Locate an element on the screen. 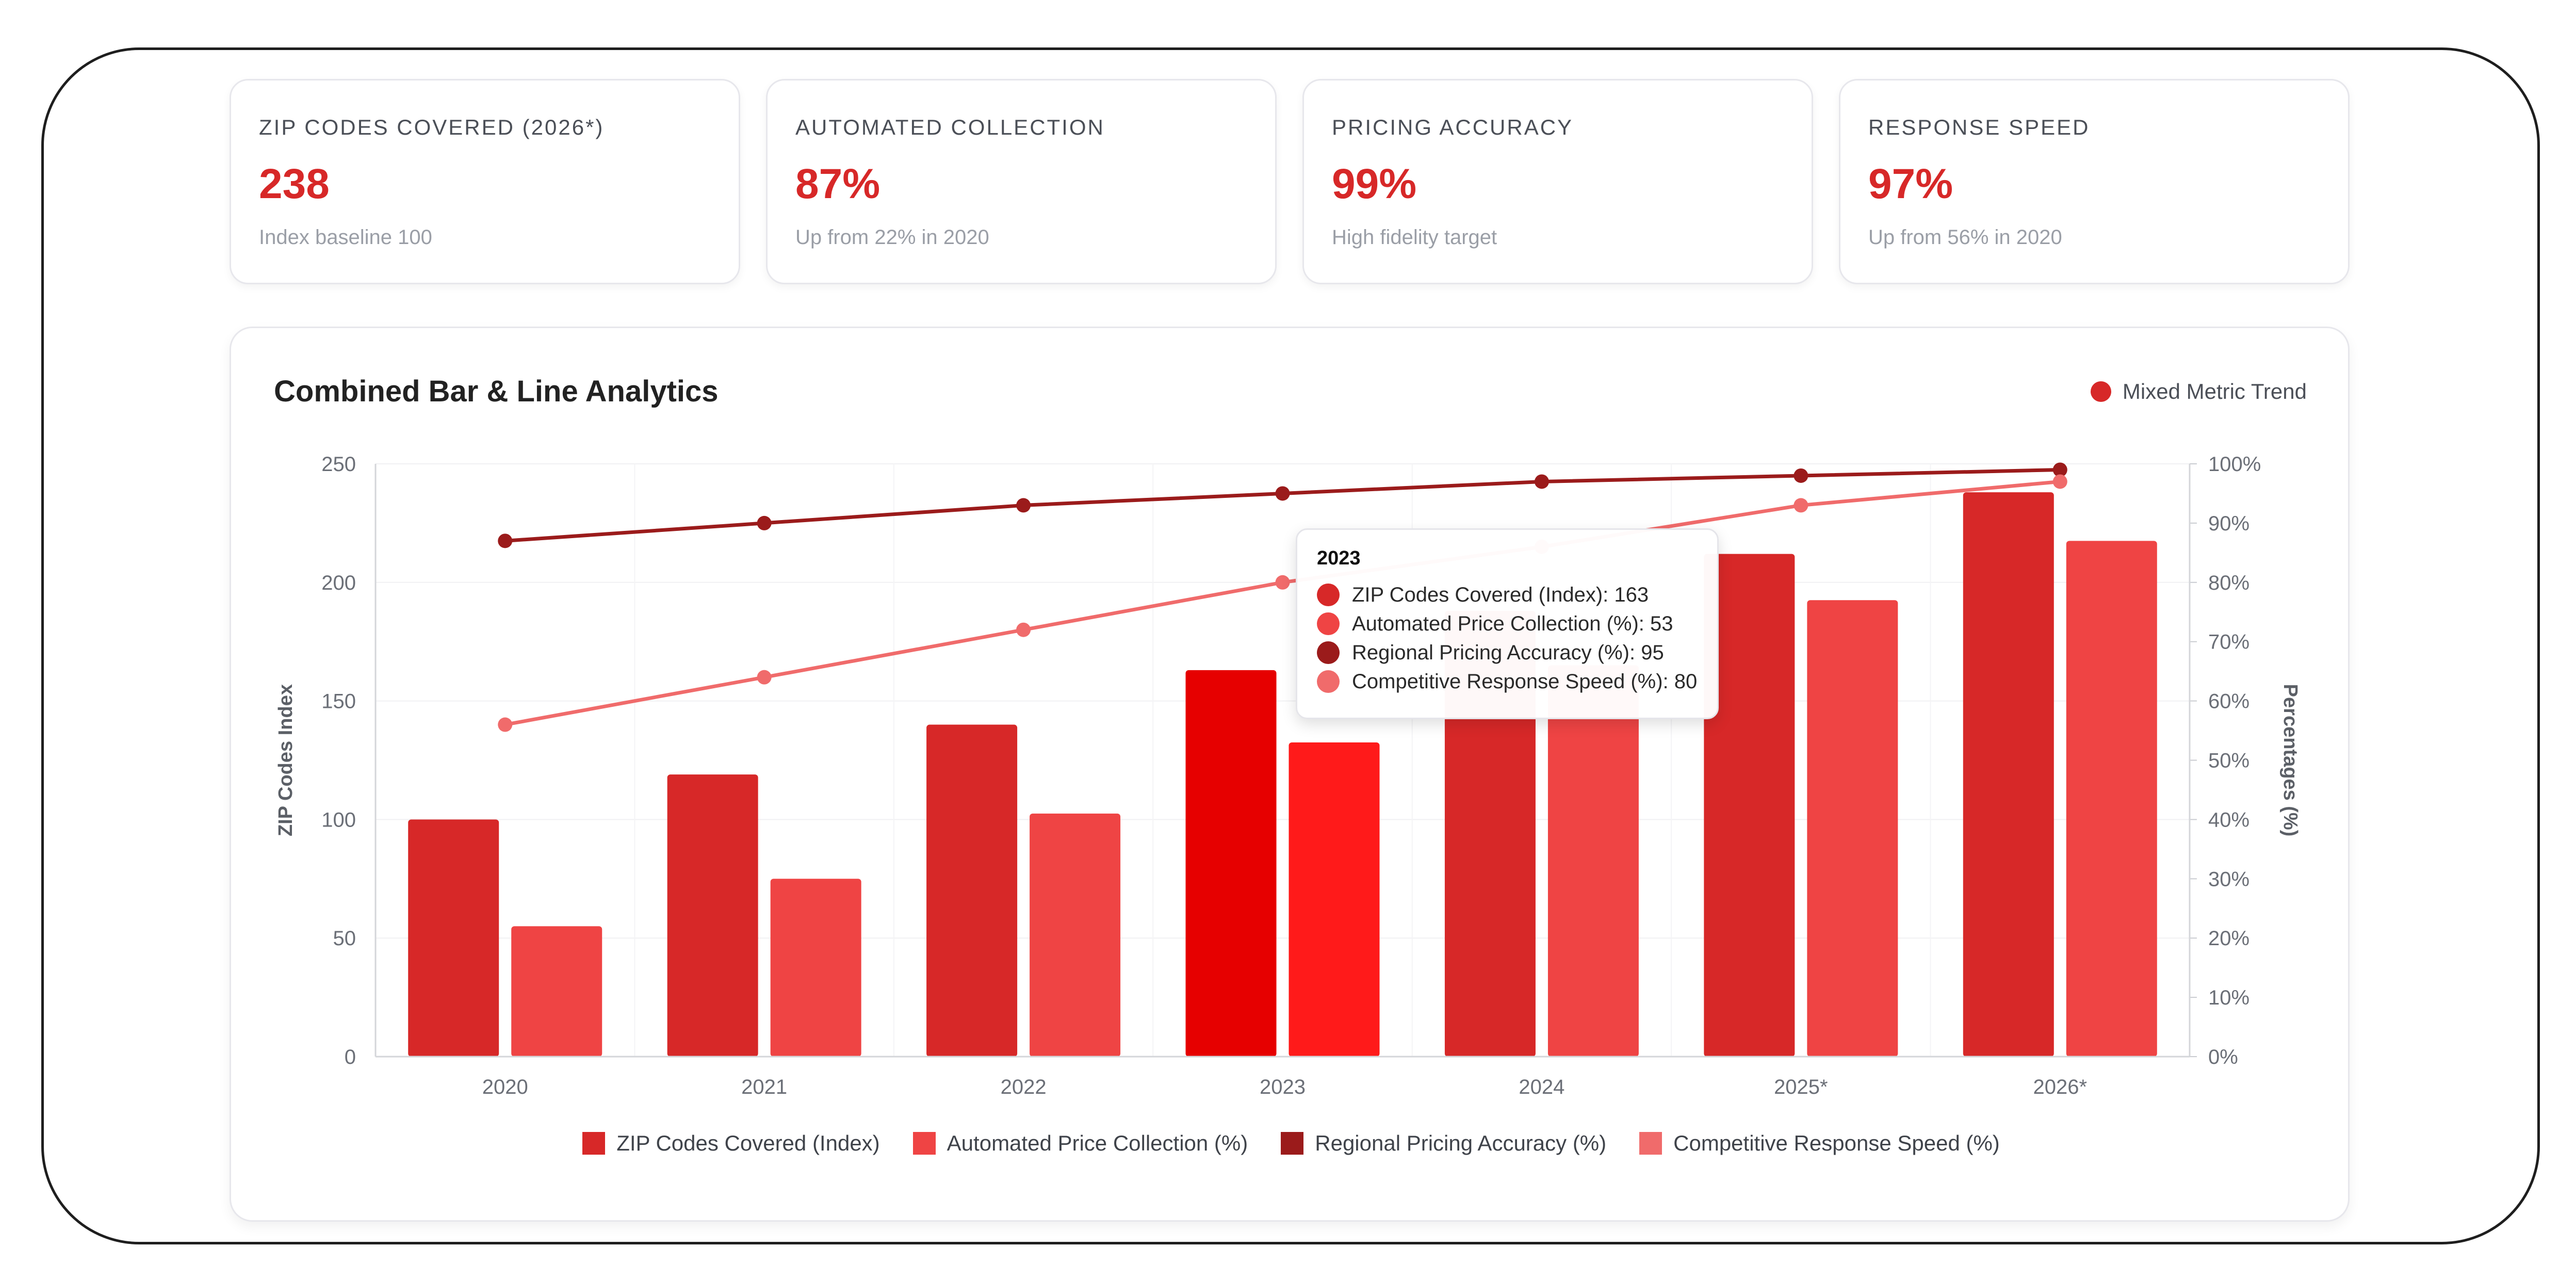  y-left-tick-label: 100 is located at coordinates (339, 819).